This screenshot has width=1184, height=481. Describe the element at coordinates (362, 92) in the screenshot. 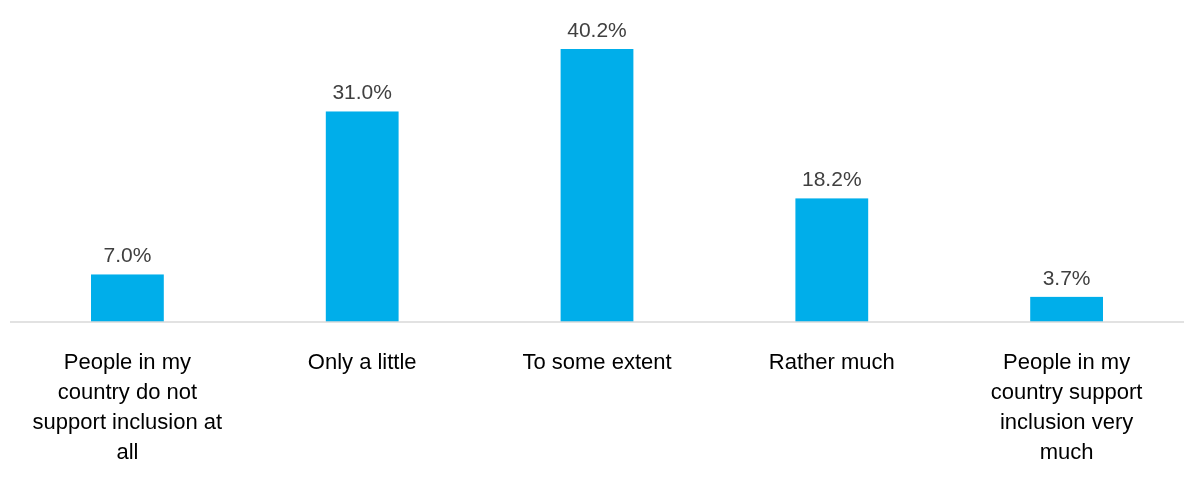

I see `data-label: 31.0%` at that location.